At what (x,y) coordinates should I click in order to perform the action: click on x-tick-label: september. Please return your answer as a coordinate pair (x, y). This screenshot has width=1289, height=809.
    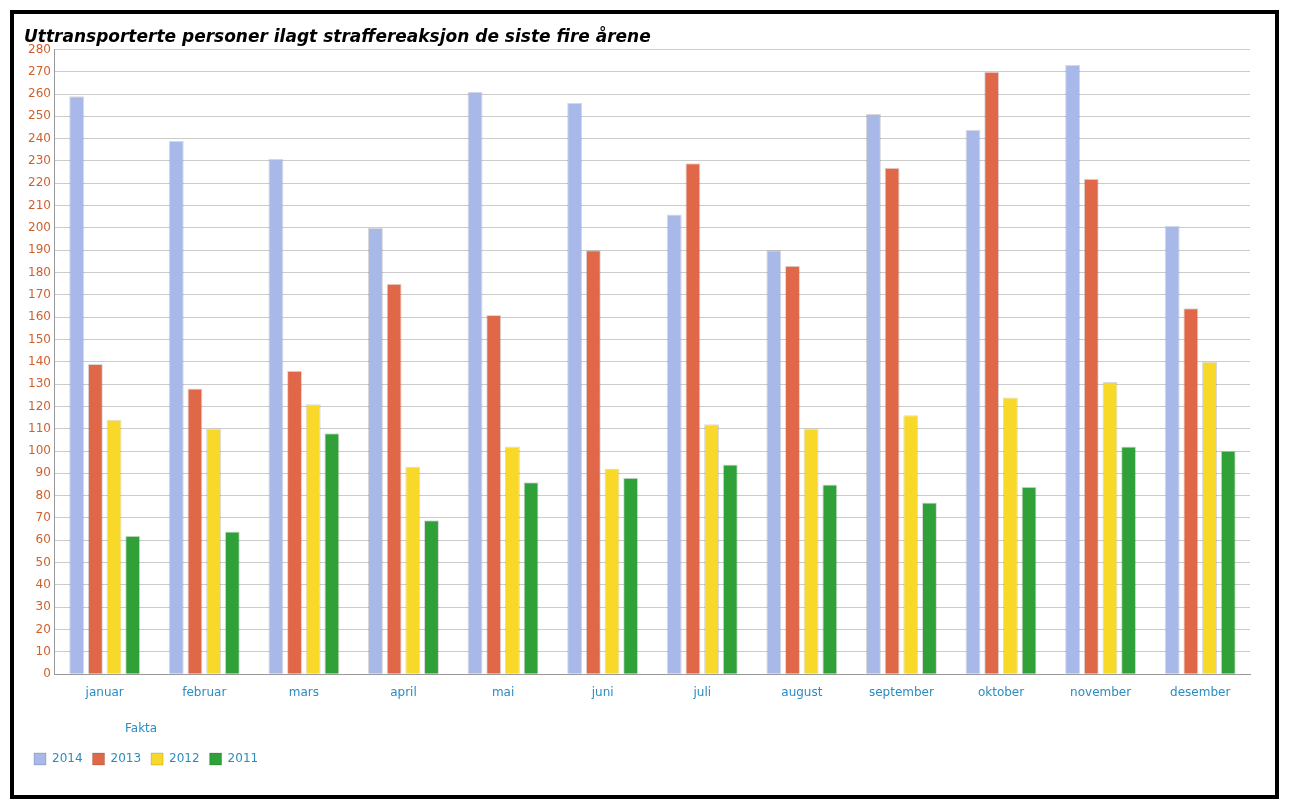
    Looking at the image, I should click on (901, 691).